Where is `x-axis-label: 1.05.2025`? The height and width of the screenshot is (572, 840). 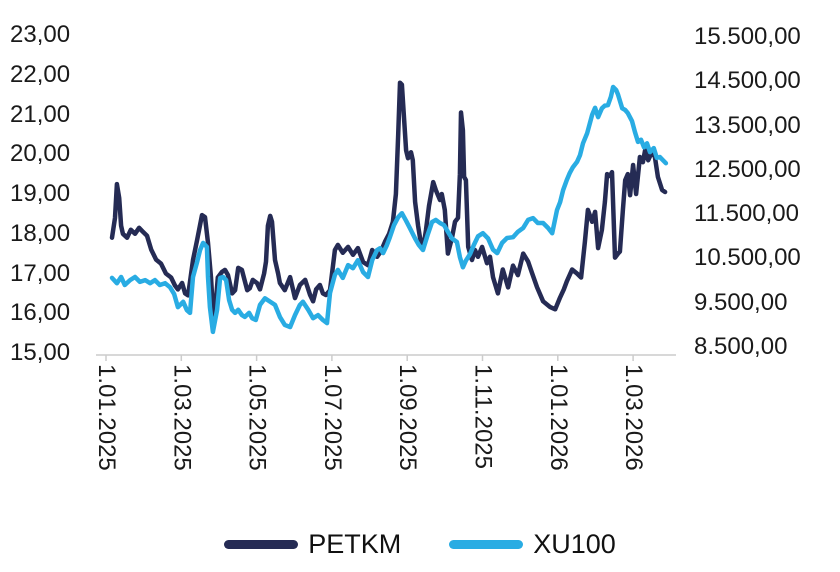
x-axis-label: 1.05.2025 is located at coordinates (257, 417).